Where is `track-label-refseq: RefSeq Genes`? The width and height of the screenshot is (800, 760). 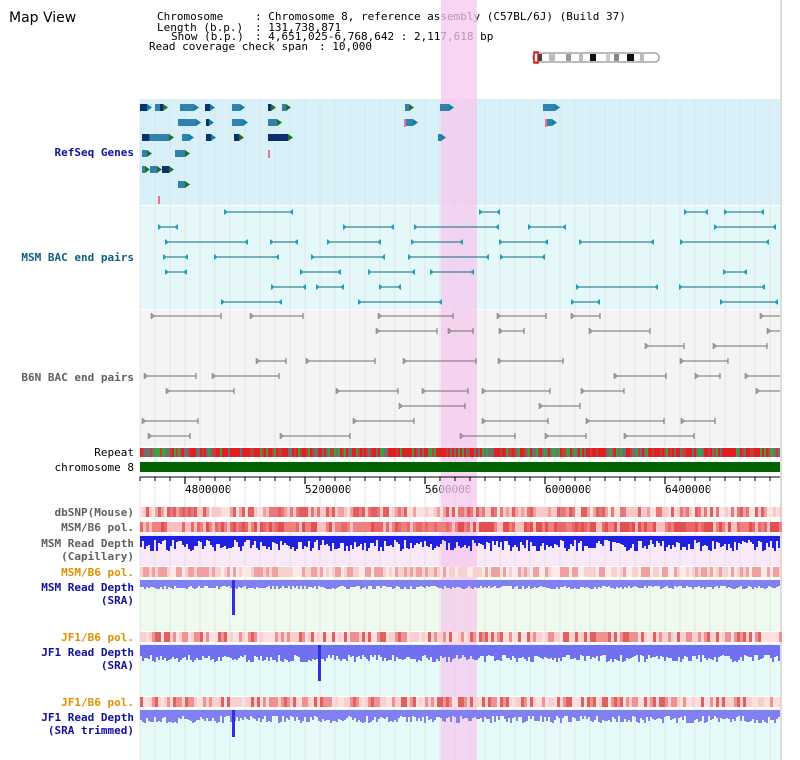 track-label-refseq: RefSeq Genes is located at coordinates (94, 152).